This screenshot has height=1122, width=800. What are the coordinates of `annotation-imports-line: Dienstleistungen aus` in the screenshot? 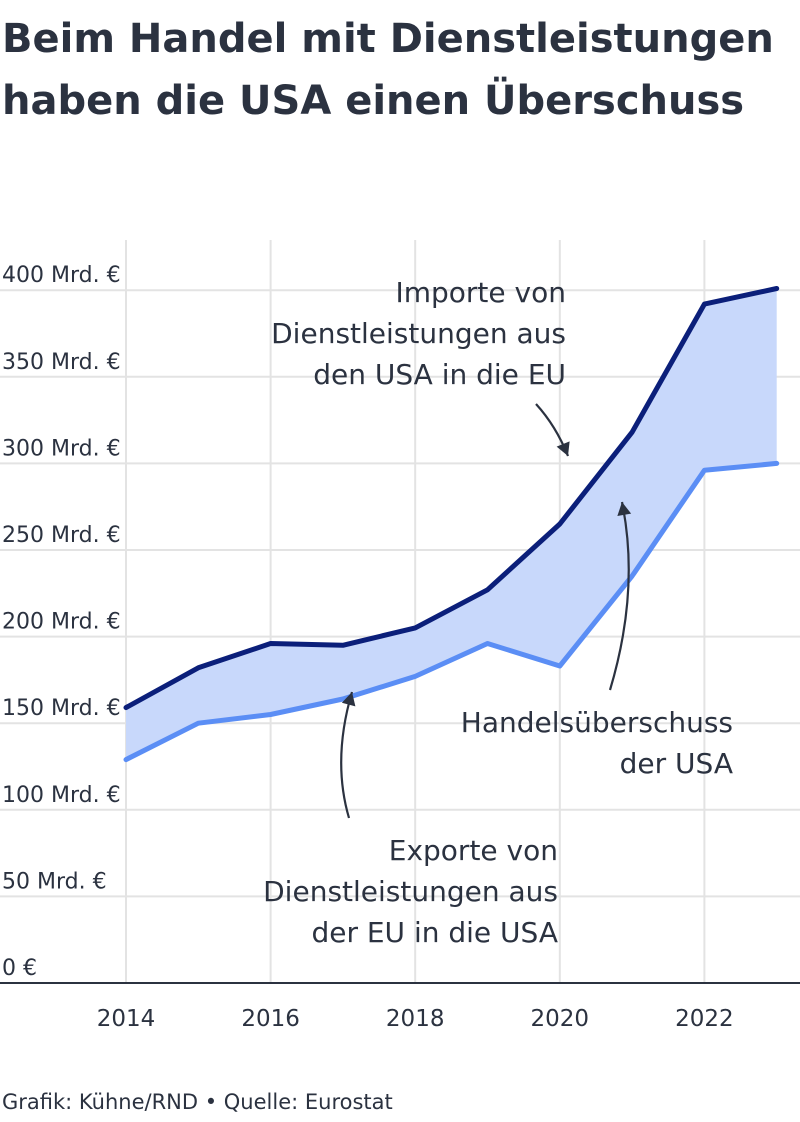 It's located at (418, 333).